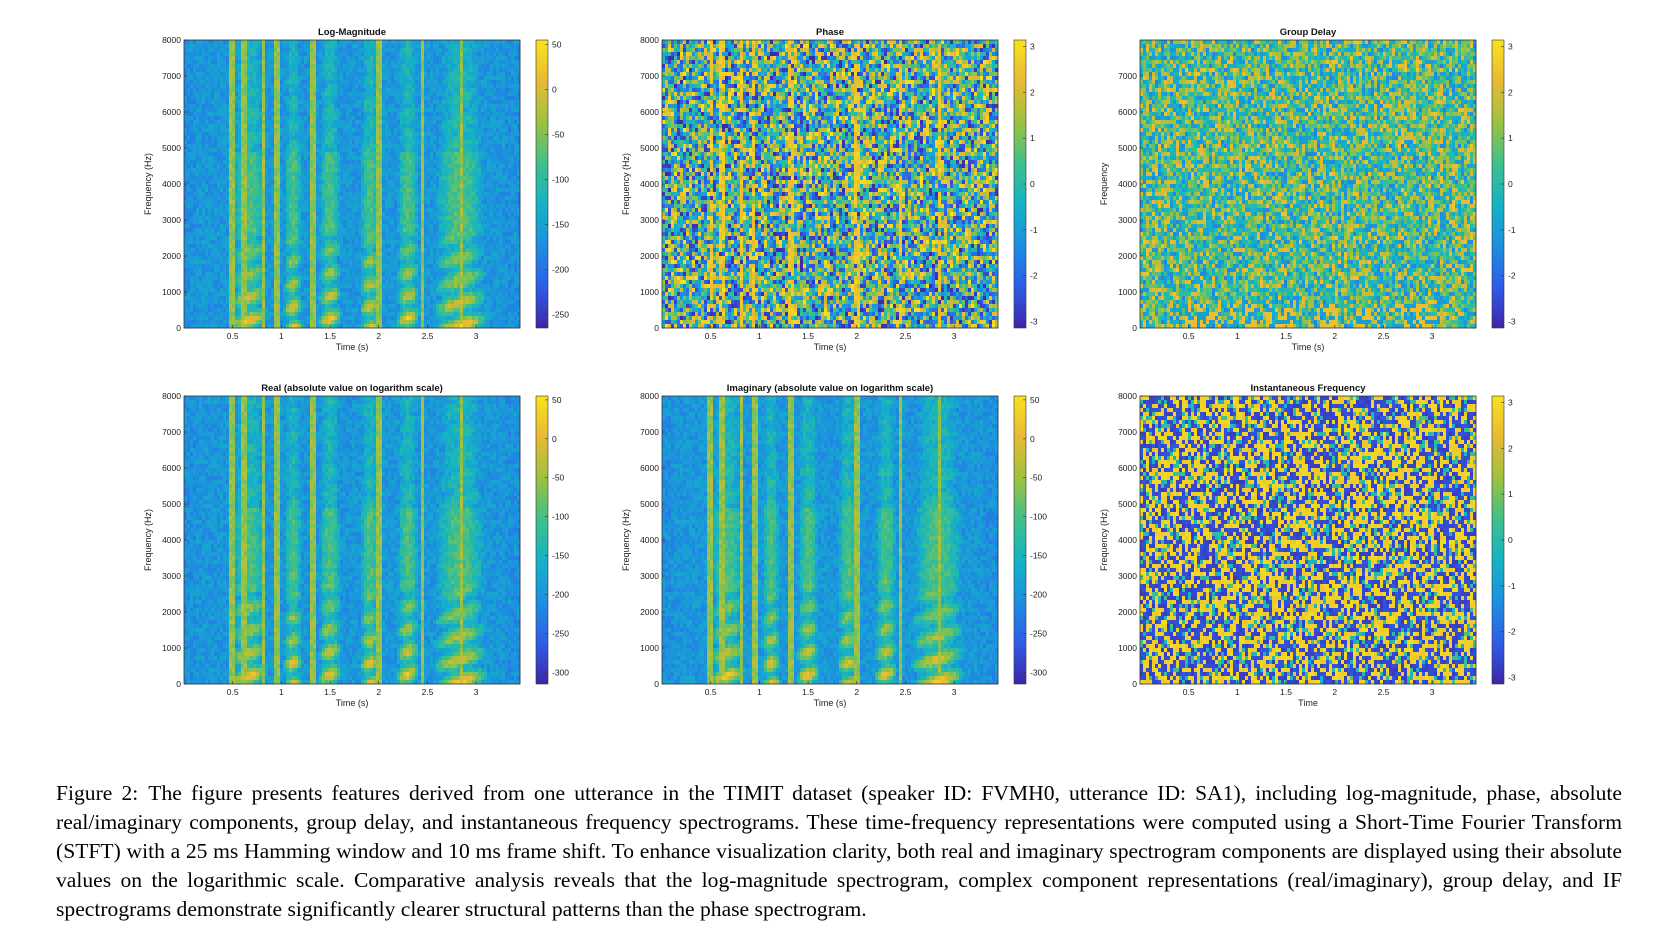 This screenshot has width=1671, height=928. I want to click on y-tick-label: 7000, so click(1127, 76).